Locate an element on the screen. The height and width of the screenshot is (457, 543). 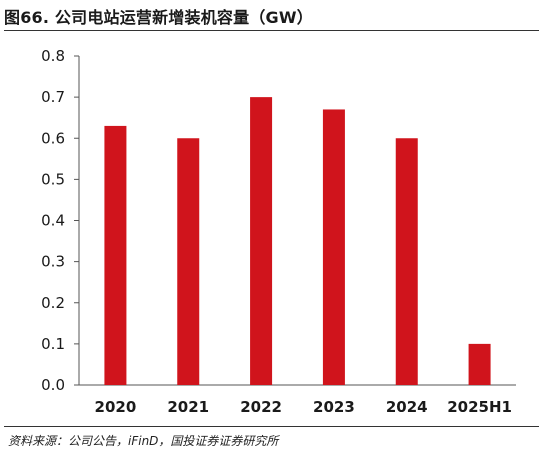
y-tick-label: 0.0 is located at coordinates (53, 385).